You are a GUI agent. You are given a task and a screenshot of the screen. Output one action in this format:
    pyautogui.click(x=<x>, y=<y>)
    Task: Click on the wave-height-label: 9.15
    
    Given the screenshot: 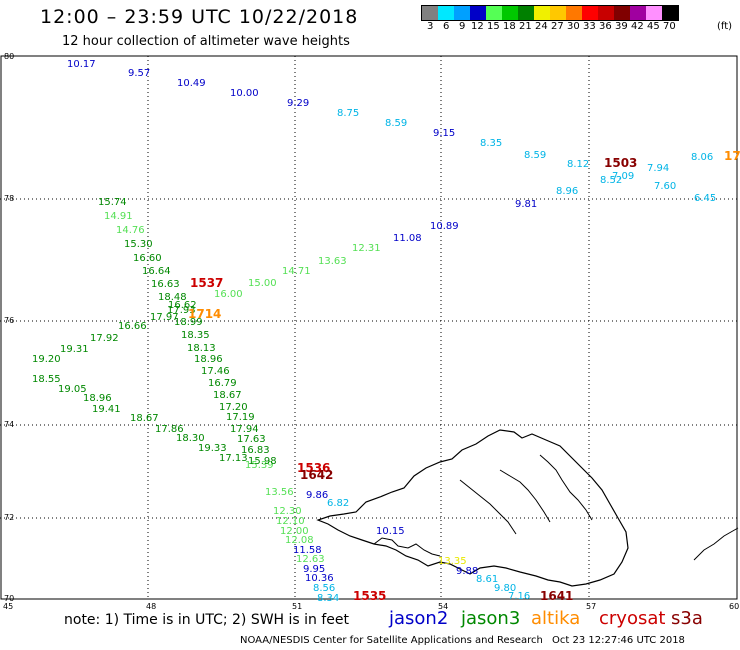 What is the action you would take?
    pyautogui.click(x=444, y=133)
    